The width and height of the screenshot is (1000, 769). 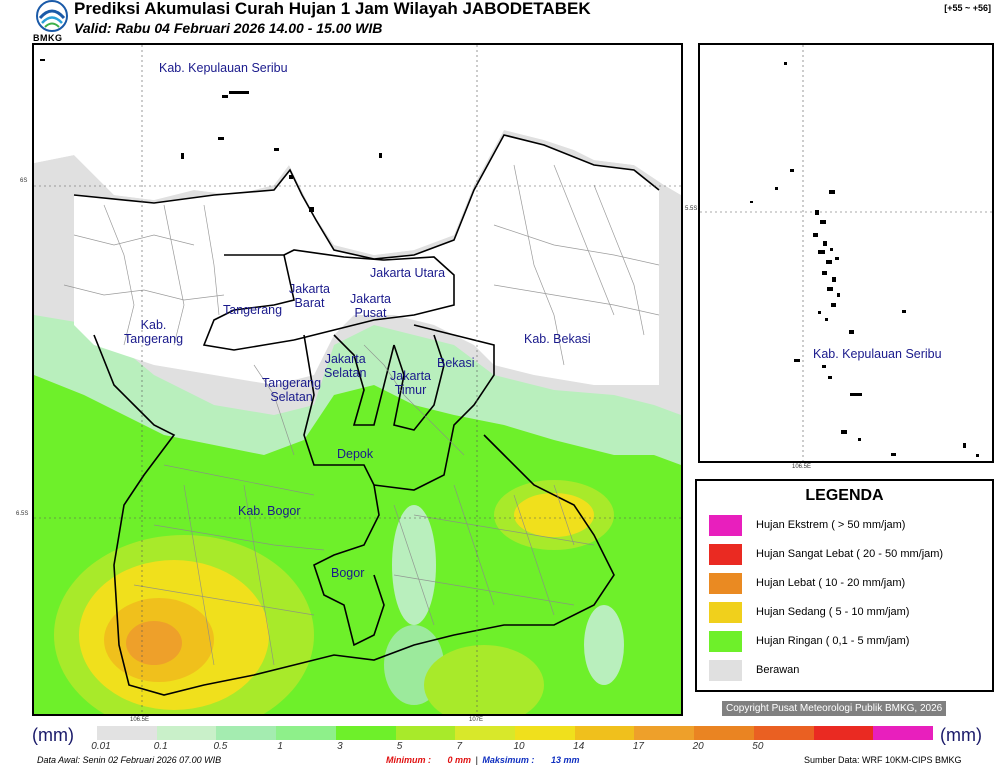 What do you see at coordinates (408, 760) in the screenshot?
I see `minimum-label: Minimum :` at bounding box center [408, 760].